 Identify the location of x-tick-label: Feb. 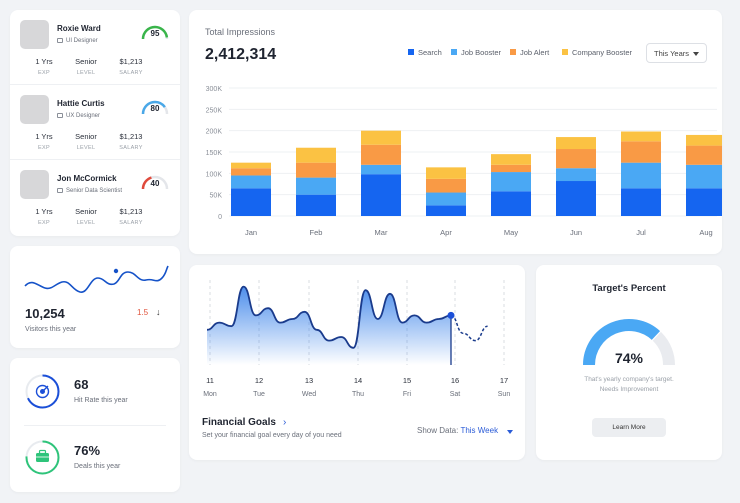
(316, 232).